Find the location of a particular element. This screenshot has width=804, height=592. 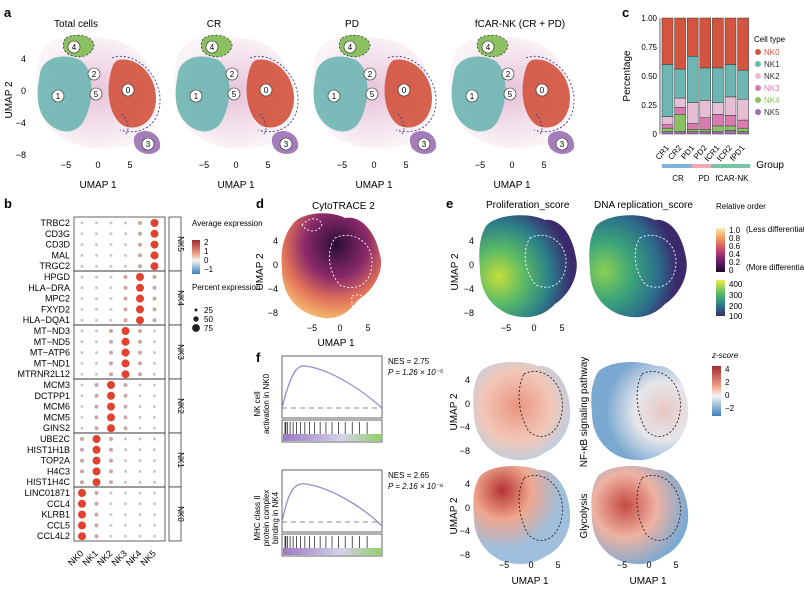

group-bar is located at coordinates (706, 166).